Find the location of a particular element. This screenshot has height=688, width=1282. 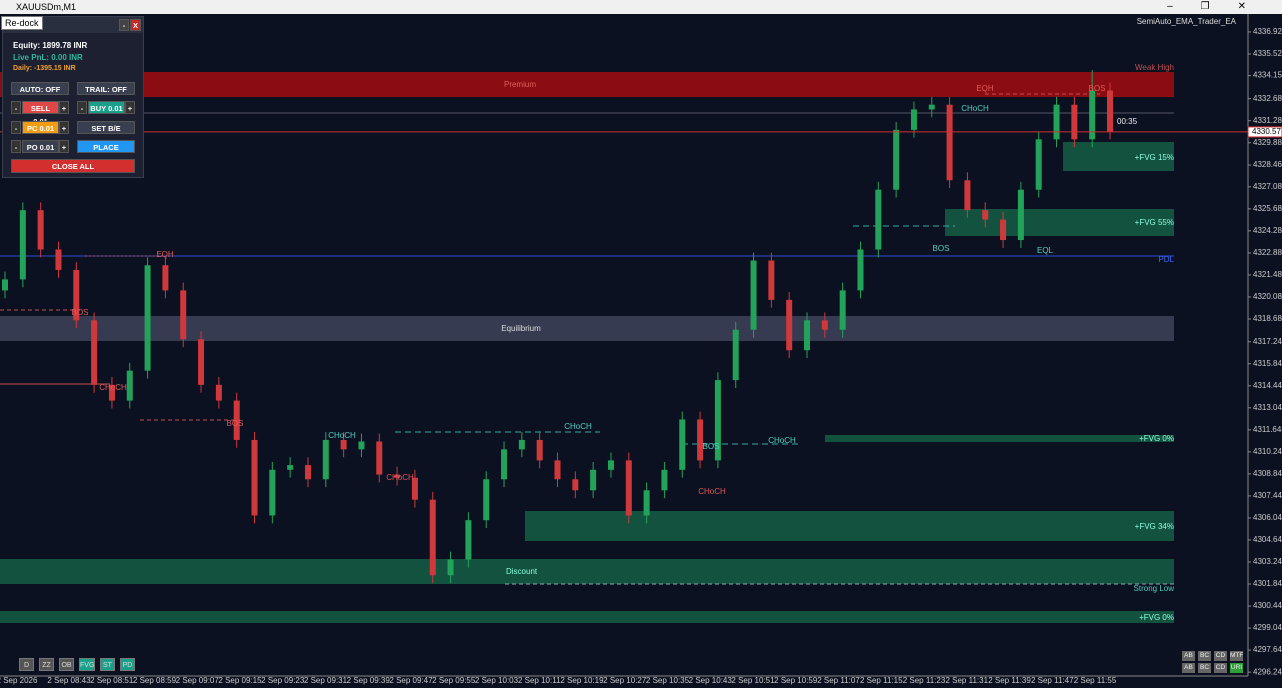

minimize-button: - is located at coordinates (124, 25).